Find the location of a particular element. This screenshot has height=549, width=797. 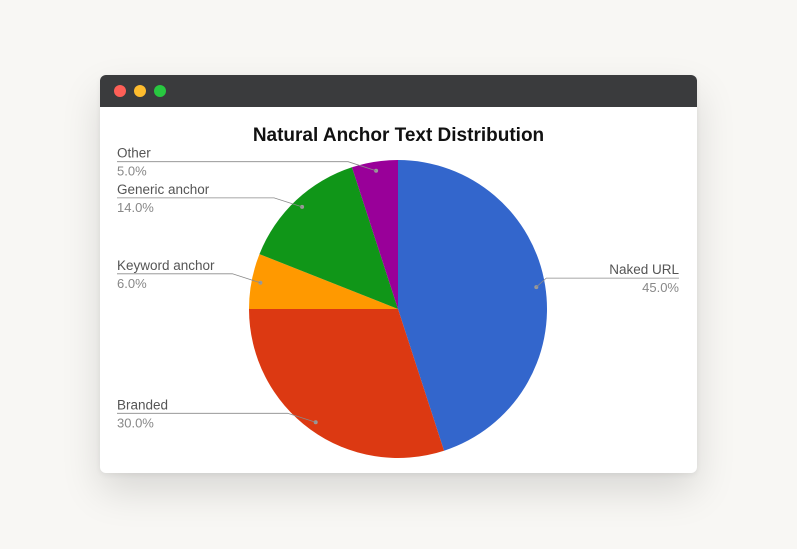

slice-percent-other: 5.0% is located at coordinates (132, 171).